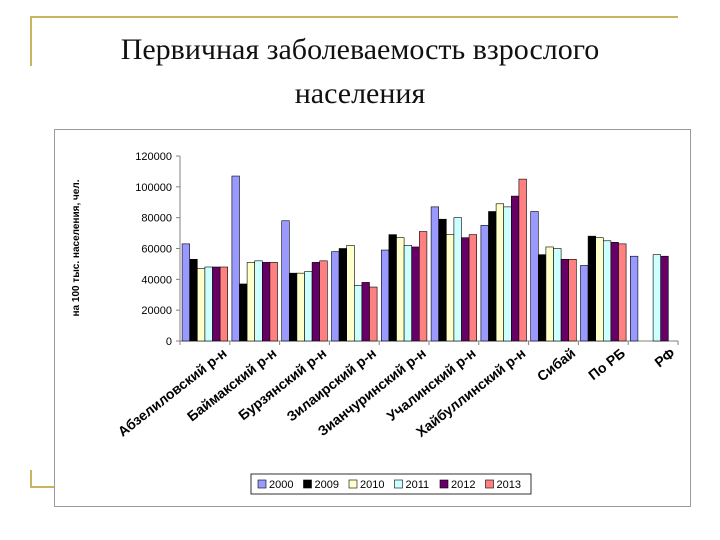 The image size is (720, 540). What do you see at coordinates (156, 250) in the screenshot?
I see `y-tick-label: 60000` at bounding box center [156, 250].